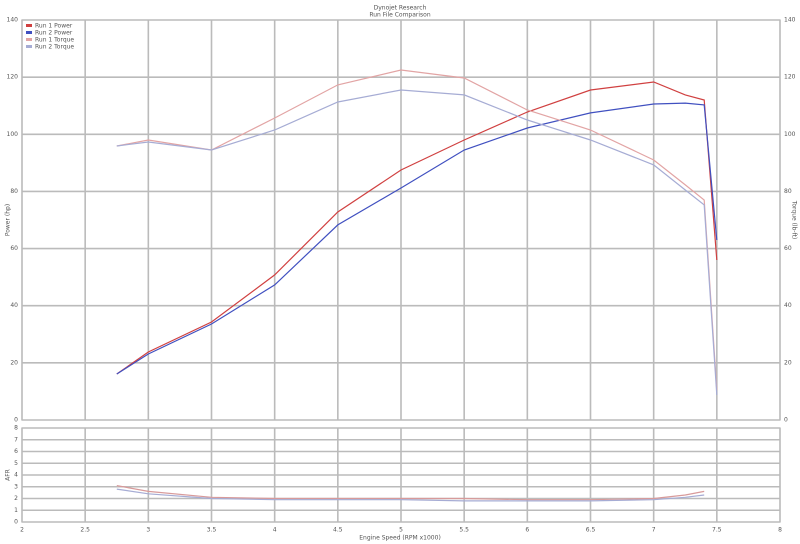 This screenshot has height=544, width=800. Describe the element at coordinates (13, 20) in the screenshot. I see `y-tick-label: 140` at that location.